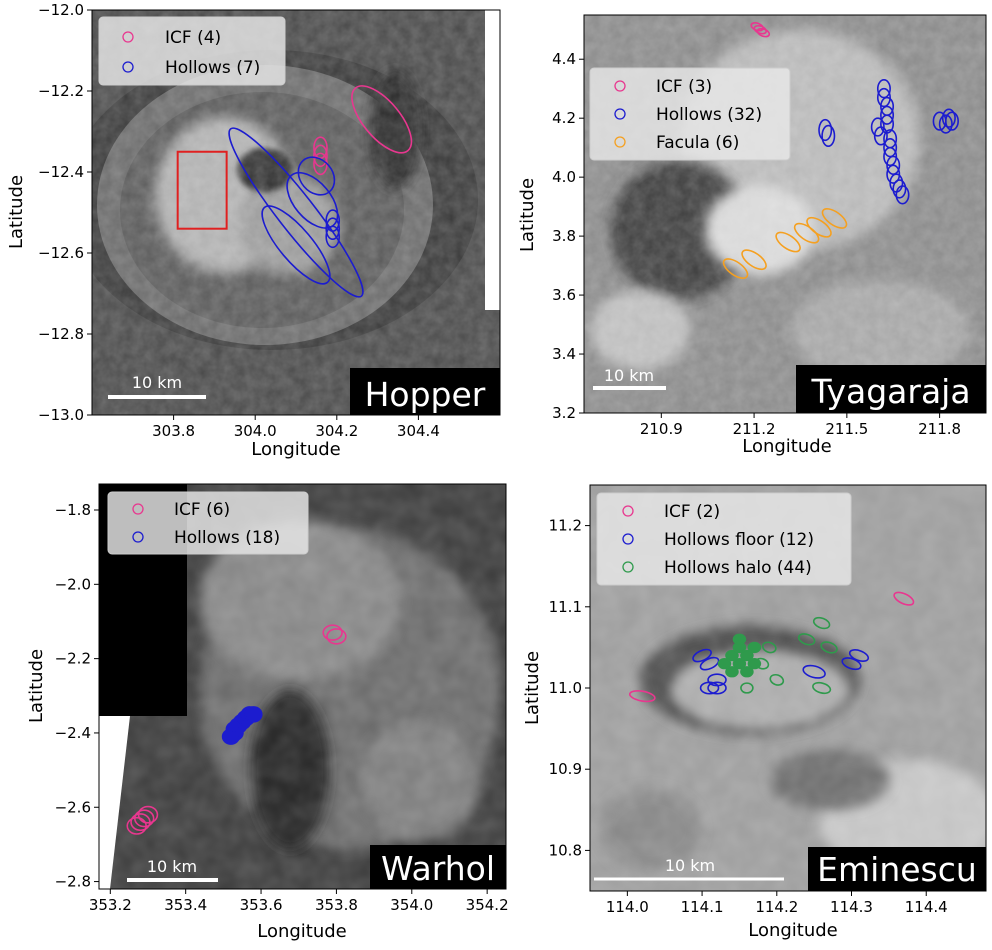 Image resolution: width=992 pixels, height=950 pixels. Describe the element at coordinates (261, 905) in the screenshot. I see `warhol-x-tick-label-2: 353.6` at that location.